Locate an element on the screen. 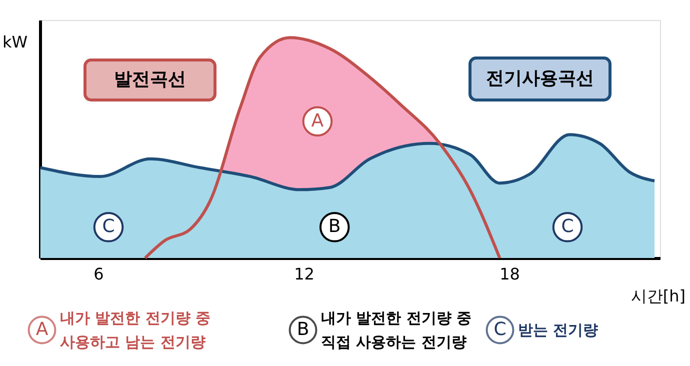 The height and width of the screenshot is (366, 690). x-tick-label: 18 is located at coordinates (510, 274).